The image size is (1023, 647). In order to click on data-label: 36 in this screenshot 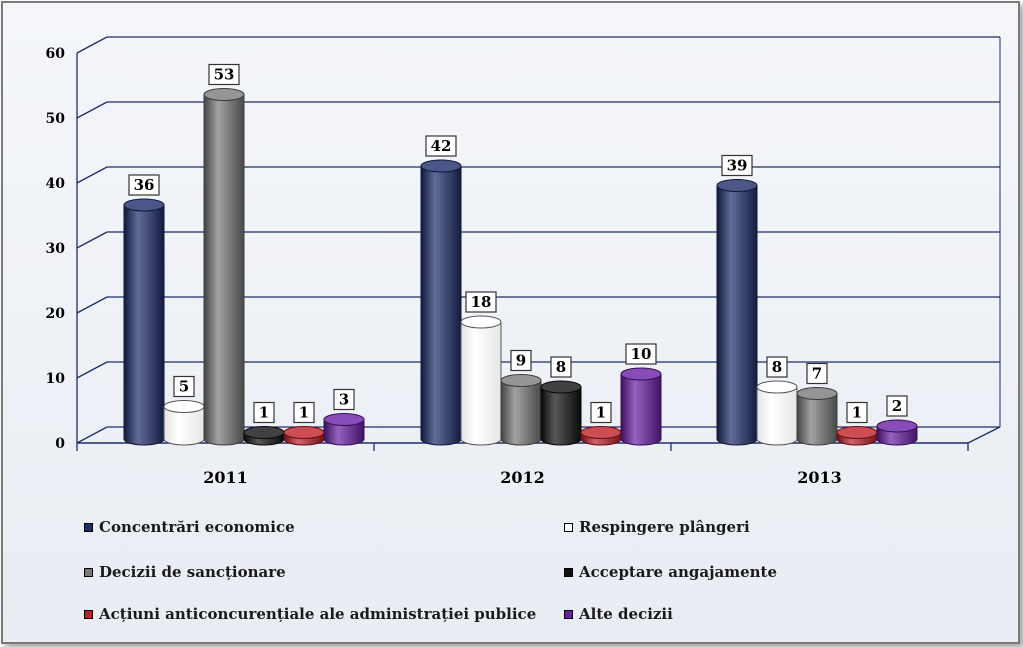, I will do `click(144, 185)`.